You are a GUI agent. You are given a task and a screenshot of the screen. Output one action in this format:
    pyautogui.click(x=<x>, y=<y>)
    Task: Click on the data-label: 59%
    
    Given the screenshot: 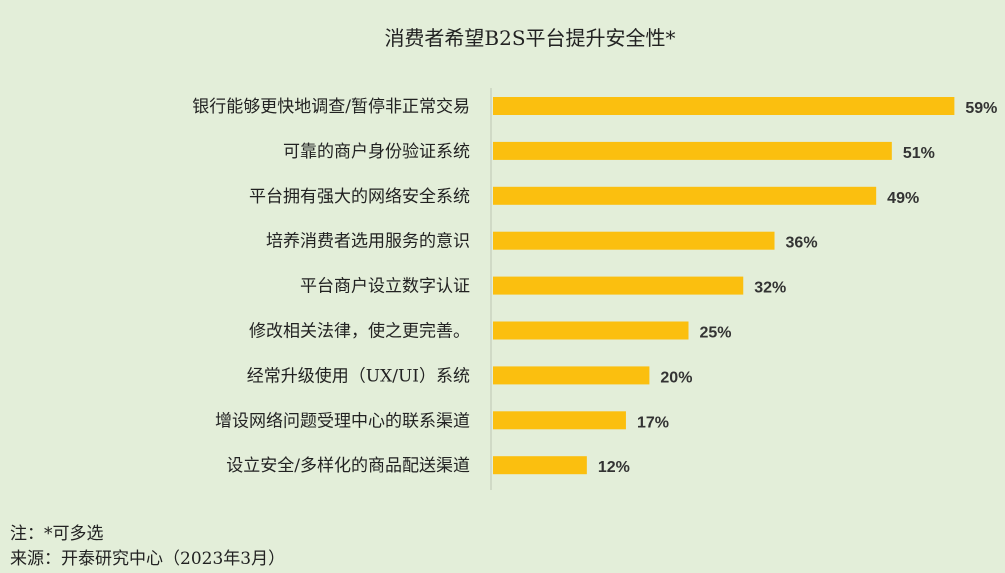 What is the action you would take?
    pyautogui.click(x=981, y=108)
    